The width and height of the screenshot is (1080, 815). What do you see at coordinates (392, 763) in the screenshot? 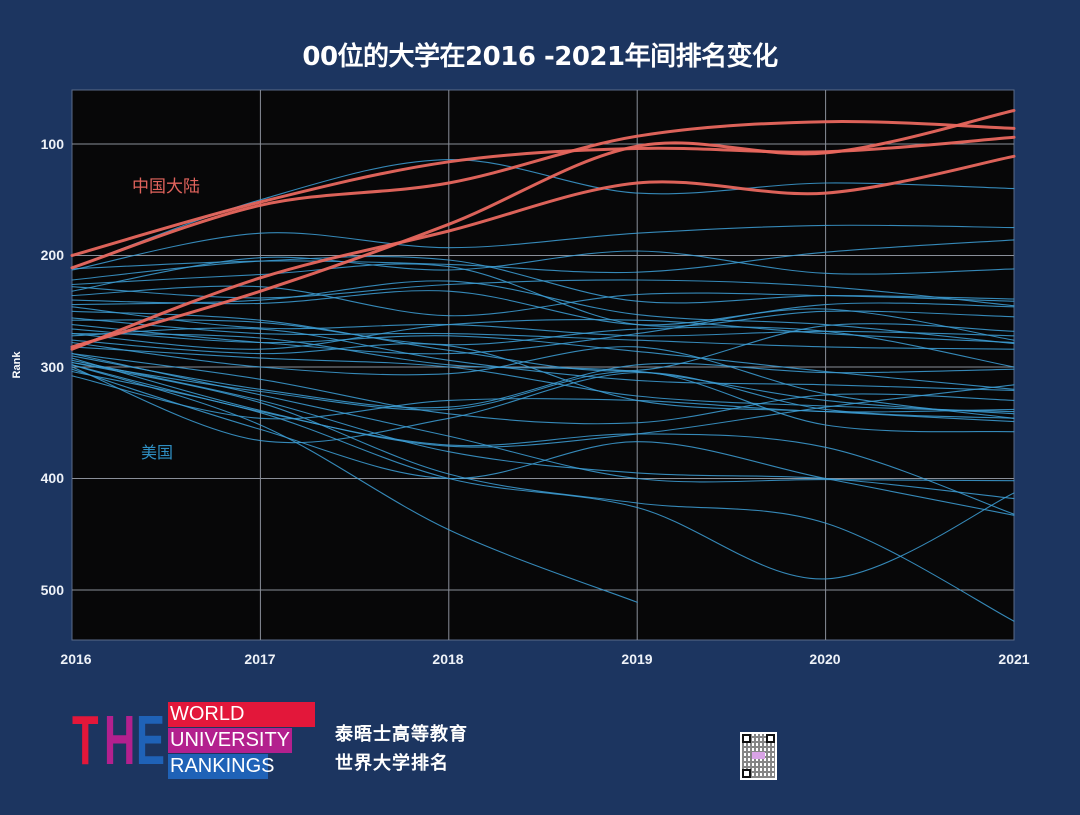
I see `org-name-line-2: 世界大学排名` at bounding box center [392, 763].